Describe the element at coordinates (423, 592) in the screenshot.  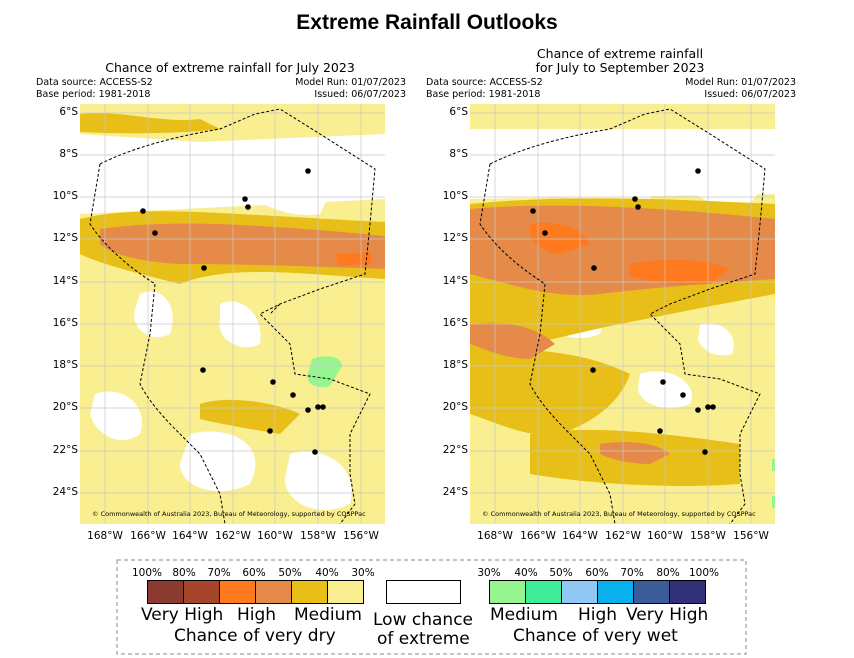
I see `low-chance-swatch` at that location.